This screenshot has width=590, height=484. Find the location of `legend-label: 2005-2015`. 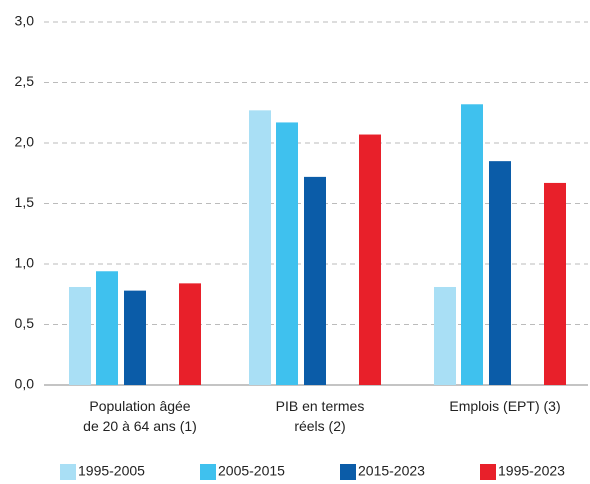

legend-label: 2005-2015 is located at coordinates (251, 471).